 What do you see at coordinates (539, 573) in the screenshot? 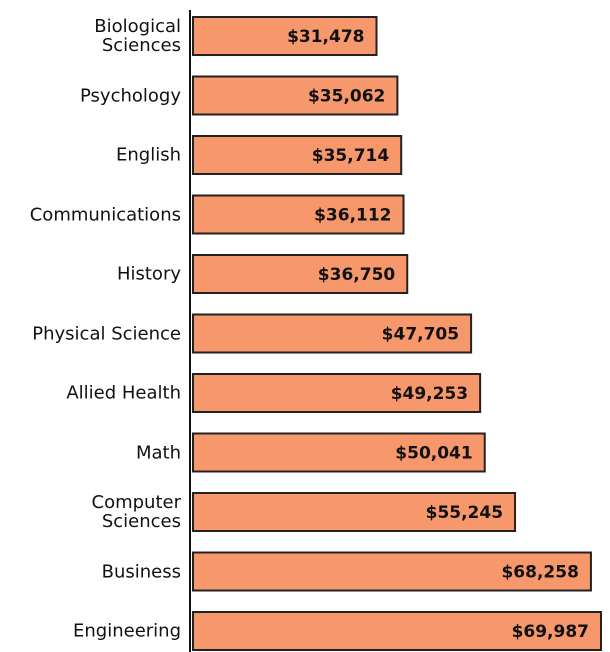
I see `value-label: $68,258` at bounding box center [539, 573].